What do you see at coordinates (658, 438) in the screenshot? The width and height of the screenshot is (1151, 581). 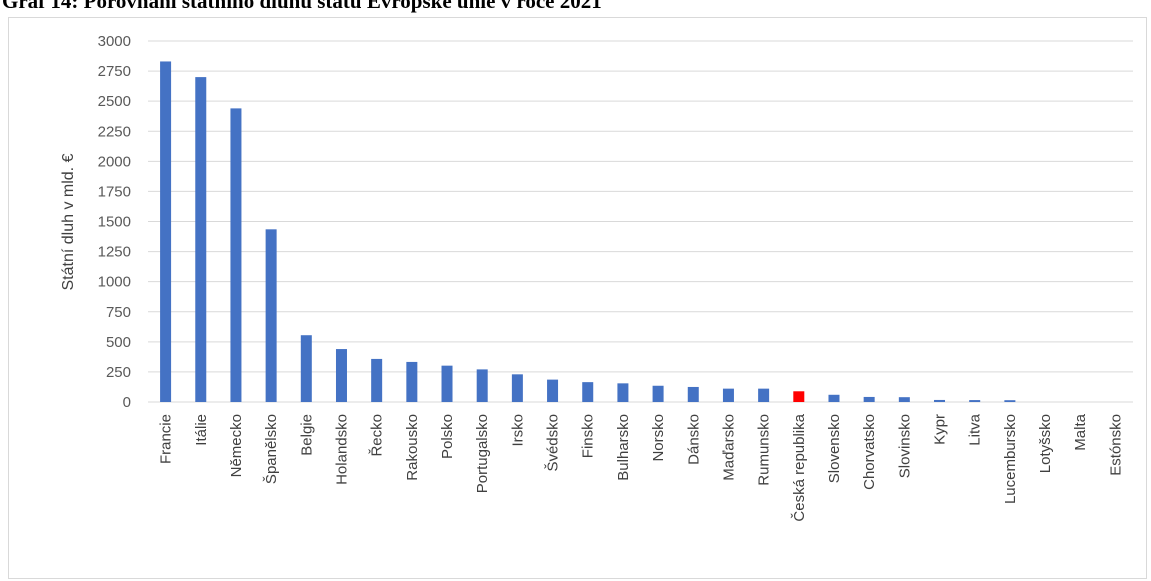 I see `x-tick-label: Norsko` at bounding box center [658, 438].